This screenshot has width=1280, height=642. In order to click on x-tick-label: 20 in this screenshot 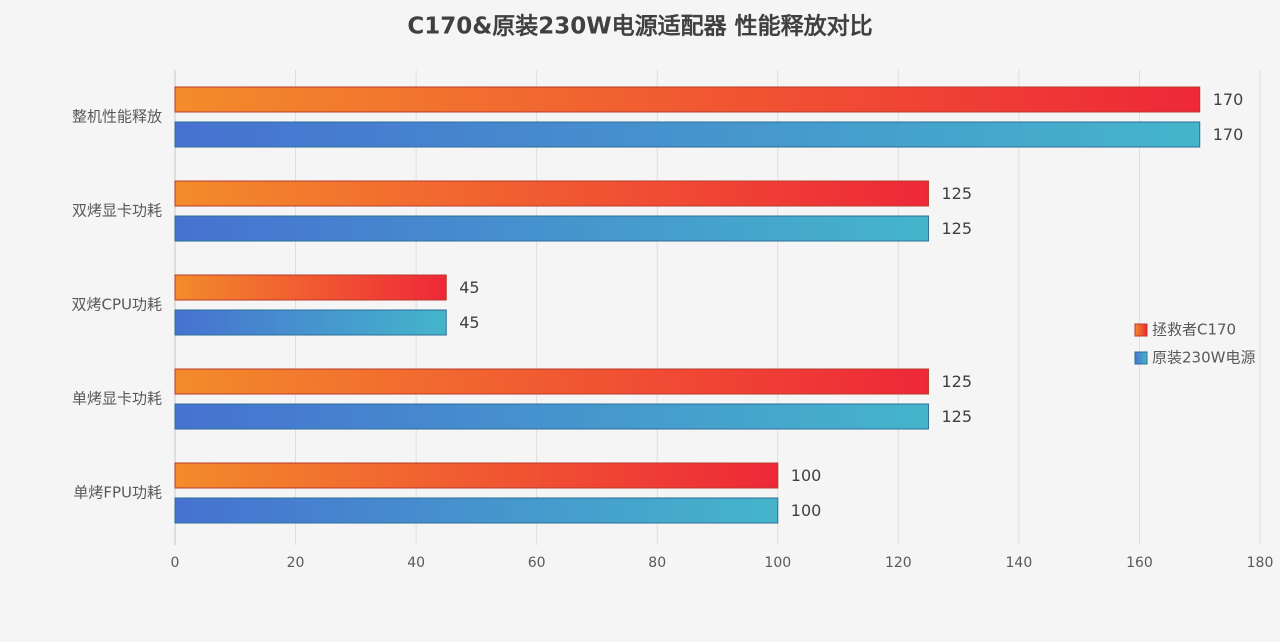, I will do `click(296, 563)`.